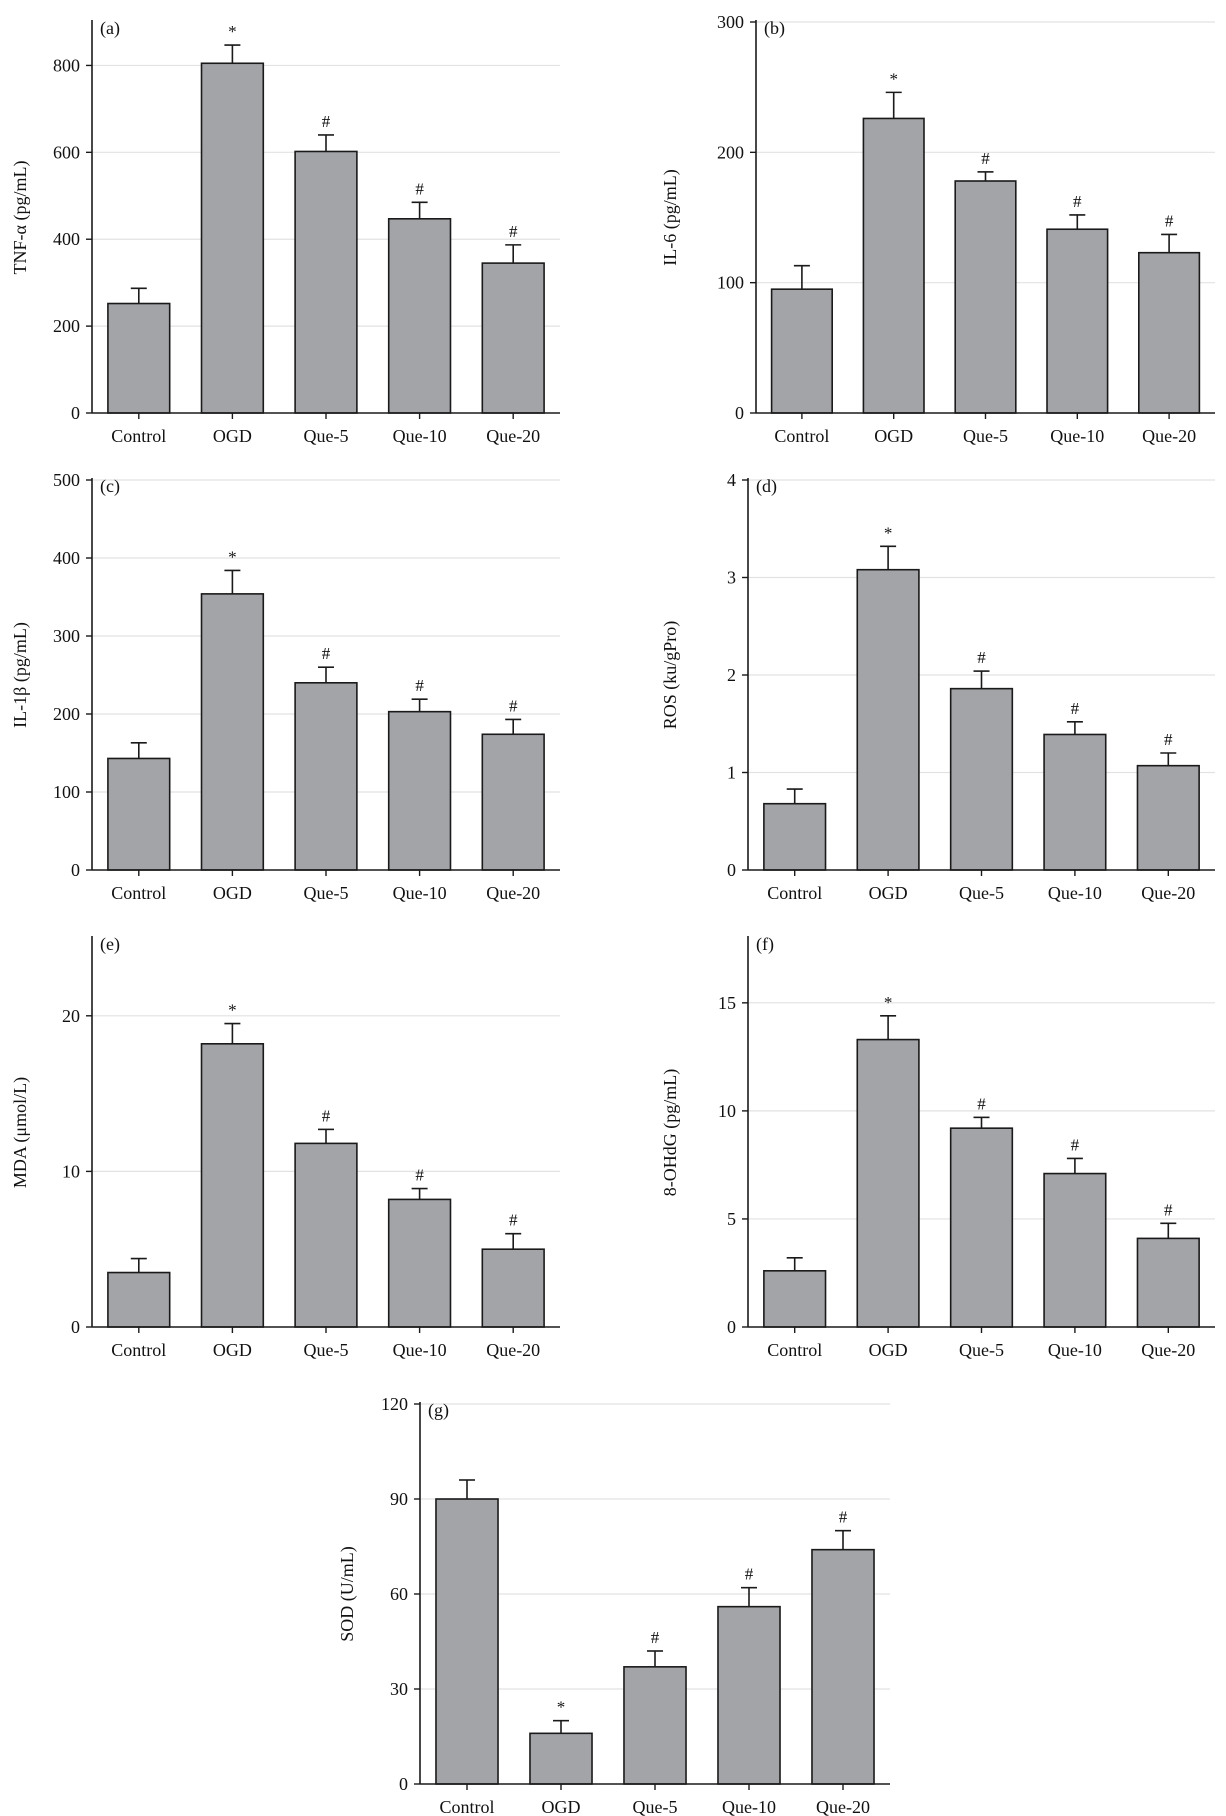 Image resolution: width=1226 pixels, height=1816 pixels. Describe the element at coordinates (731, 1219) in the screenshot. I see `y-tick-label: 5` at that location.